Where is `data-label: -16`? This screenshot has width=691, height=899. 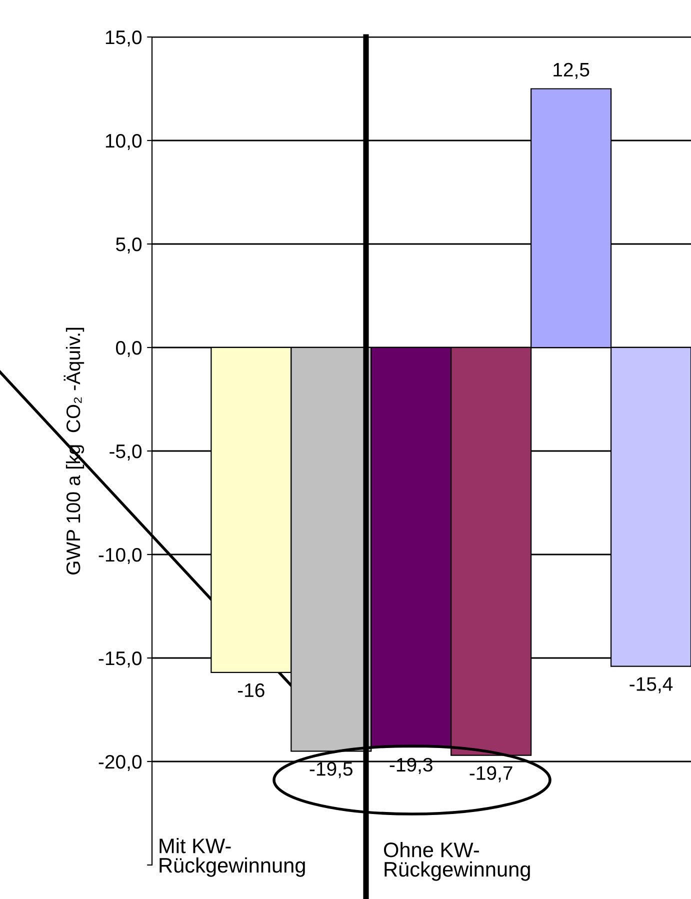
data-label: -16 is located at coordinates (251, 690).